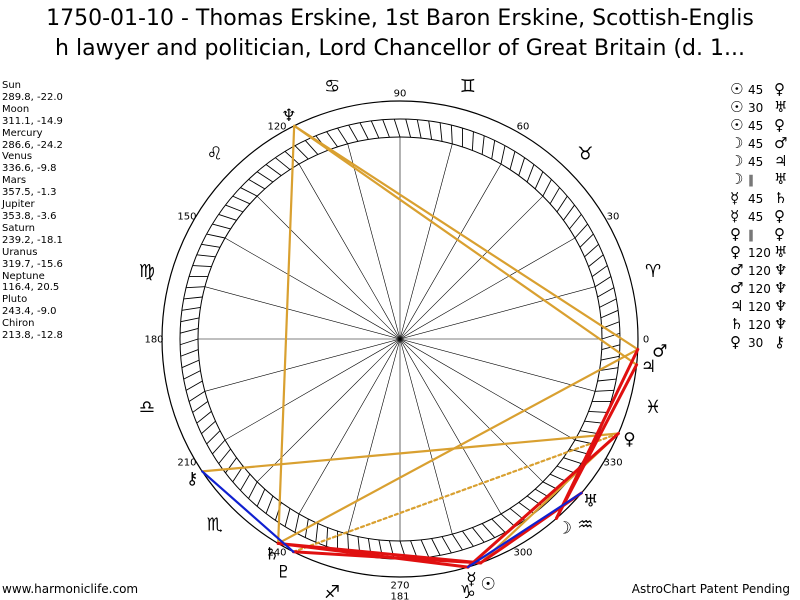 The height and width of the screenshot is (600, 800). I want to click on aspect-row: ♂ 120 ♆, so click(762, 270).